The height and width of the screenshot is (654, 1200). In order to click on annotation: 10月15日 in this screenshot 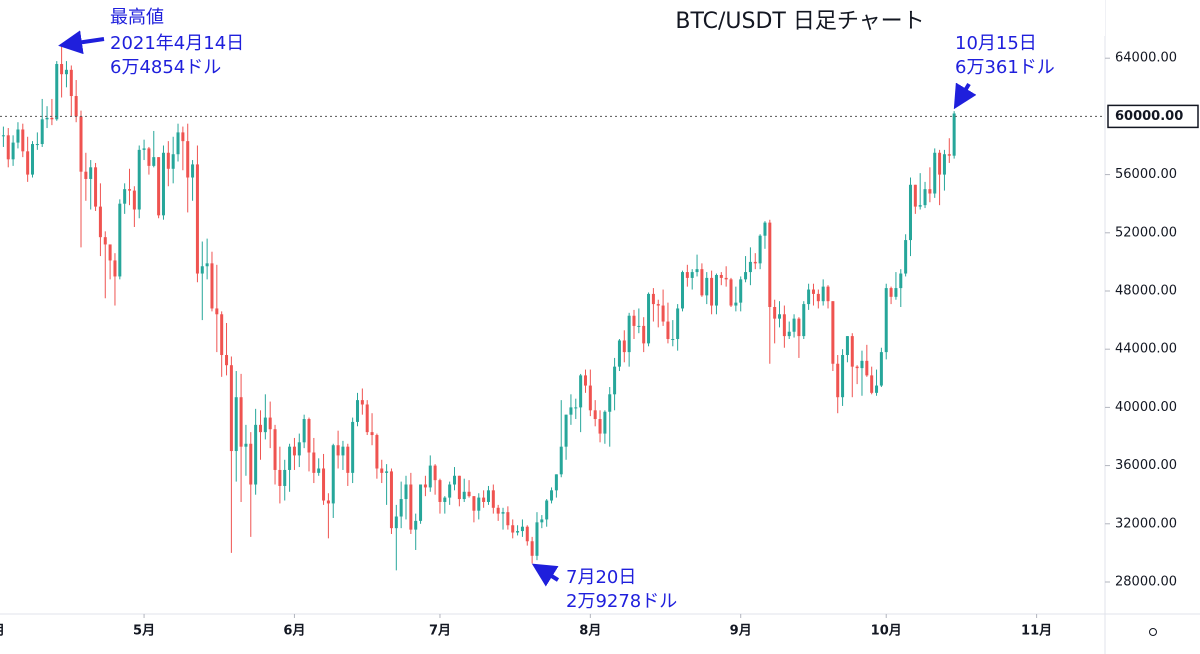, I will do `click(996, 43)`.